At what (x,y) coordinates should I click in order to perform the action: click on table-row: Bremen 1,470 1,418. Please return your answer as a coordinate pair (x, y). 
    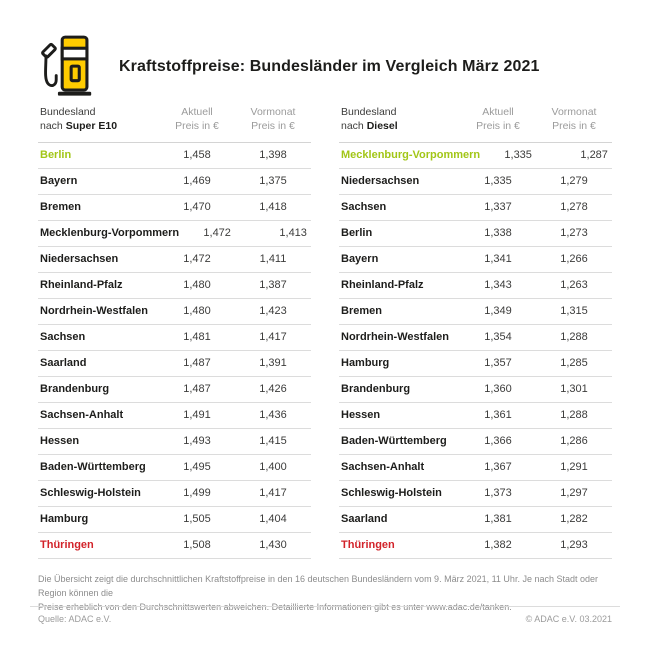
    Looking at the image, I should click on (174, 208).